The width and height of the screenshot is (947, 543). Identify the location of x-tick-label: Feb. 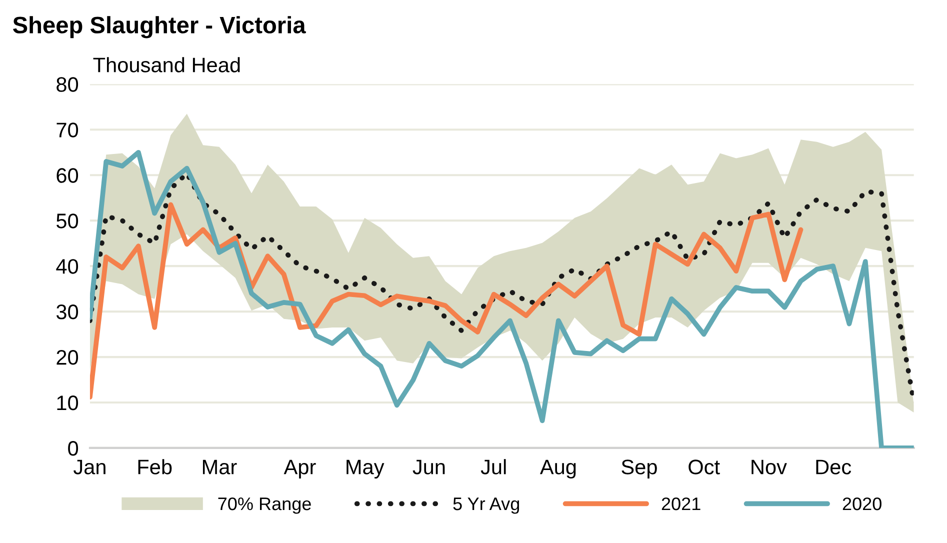
(155, 466).